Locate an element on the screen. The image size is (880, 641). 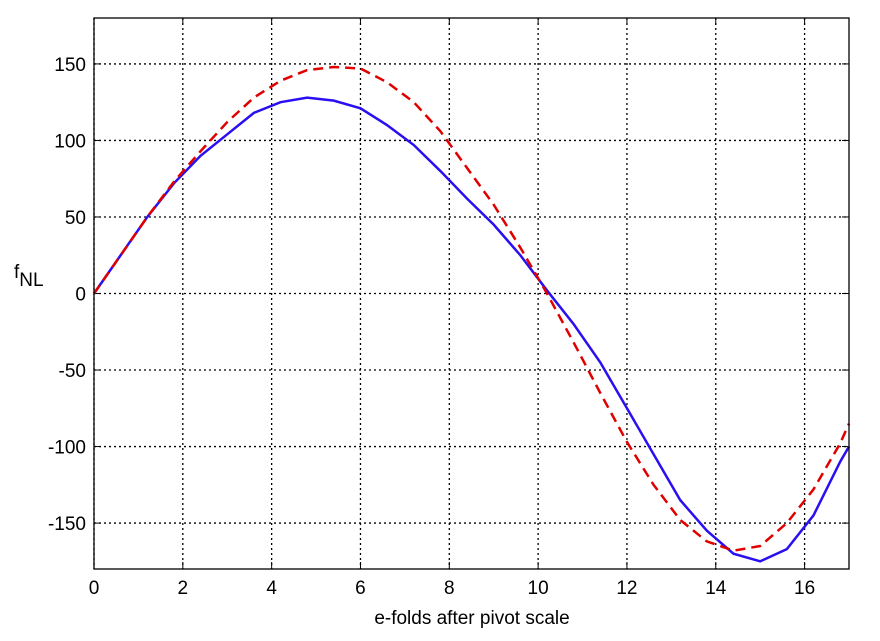
x-tick-label: 0 is located at coordinates (94, 588).